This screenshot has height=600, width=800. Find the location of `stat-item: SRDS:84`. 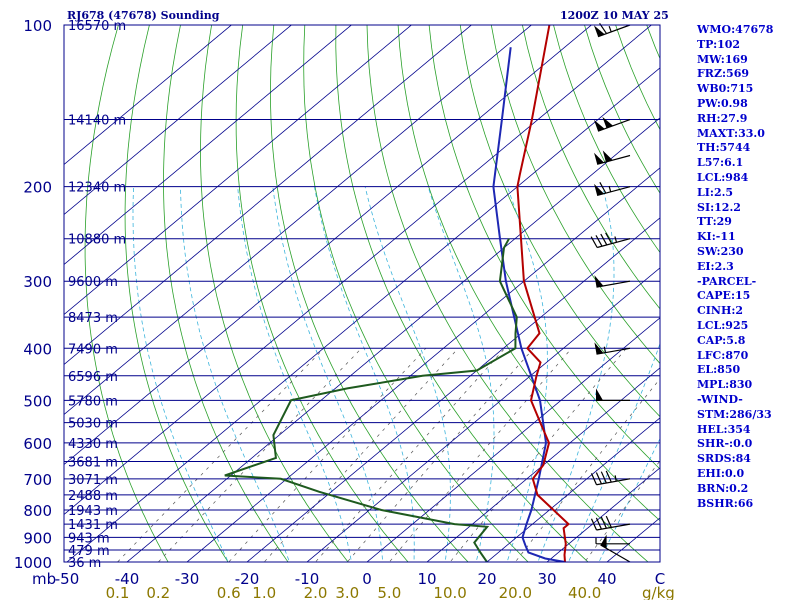

stat-item: SRDS:84 is located at coordinates (724, 459).